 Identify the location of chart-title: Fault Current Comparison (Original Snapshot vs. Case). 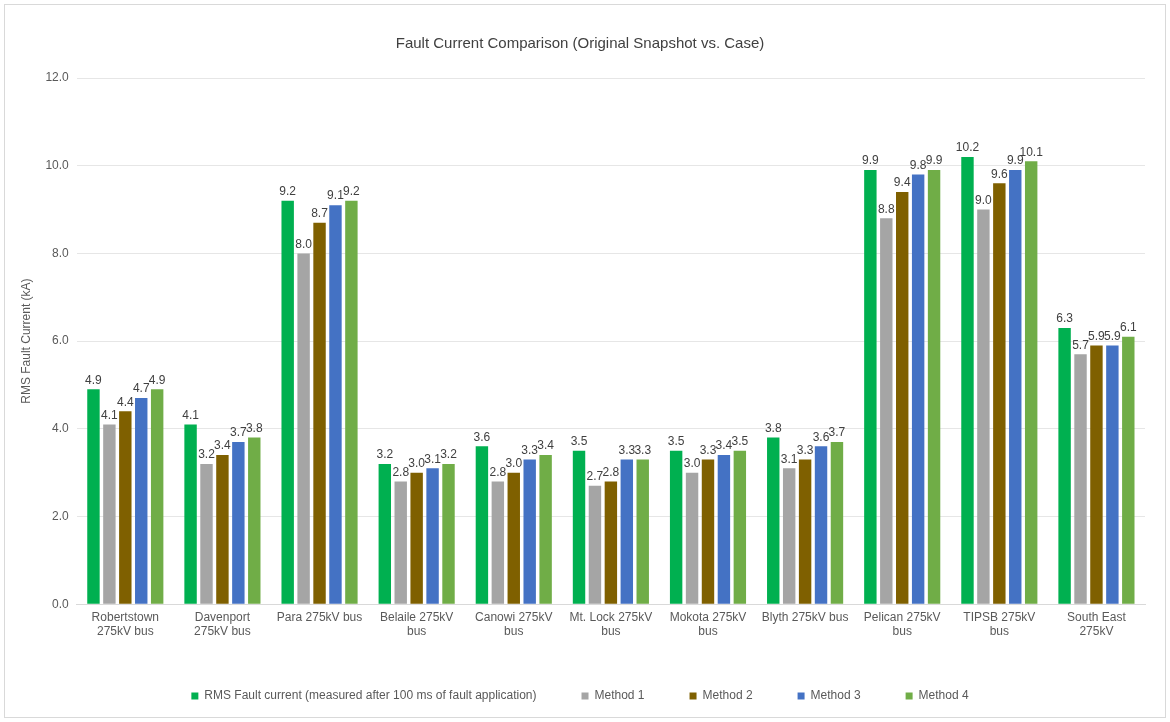
(580, 43).